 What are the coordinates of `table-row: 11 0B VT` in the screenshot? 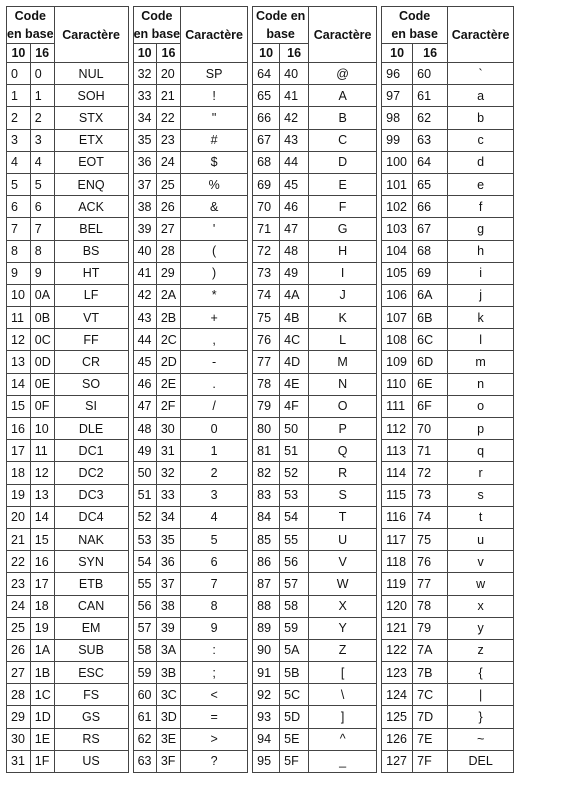 It's located at (67, 318).